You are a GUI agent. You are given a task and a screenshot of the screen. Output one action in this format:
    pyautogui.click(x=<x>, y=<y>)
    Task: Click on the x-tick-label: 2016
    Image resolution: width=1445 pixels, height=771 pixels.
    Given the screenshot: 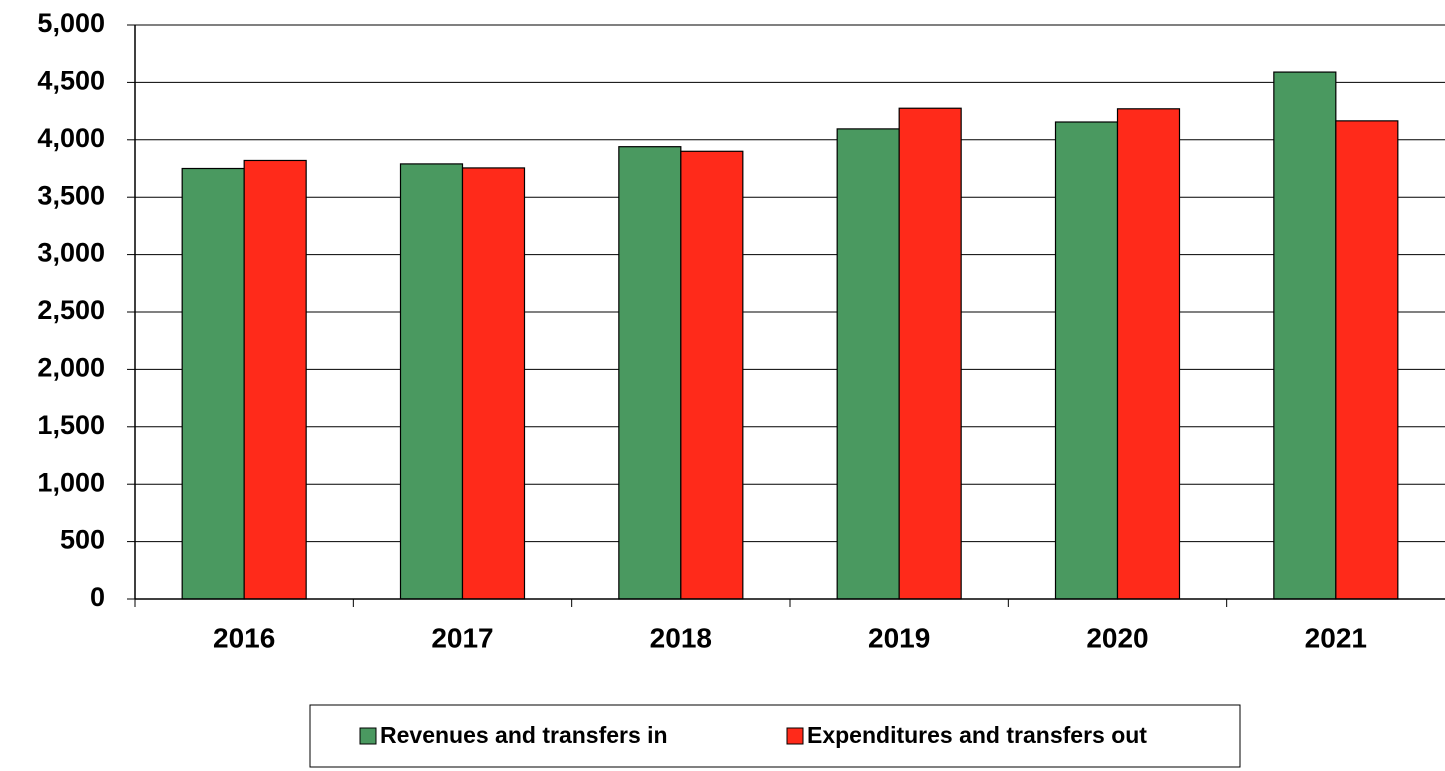 What is the action you would take?
    pyautogui.click(x=244, y=637)
    